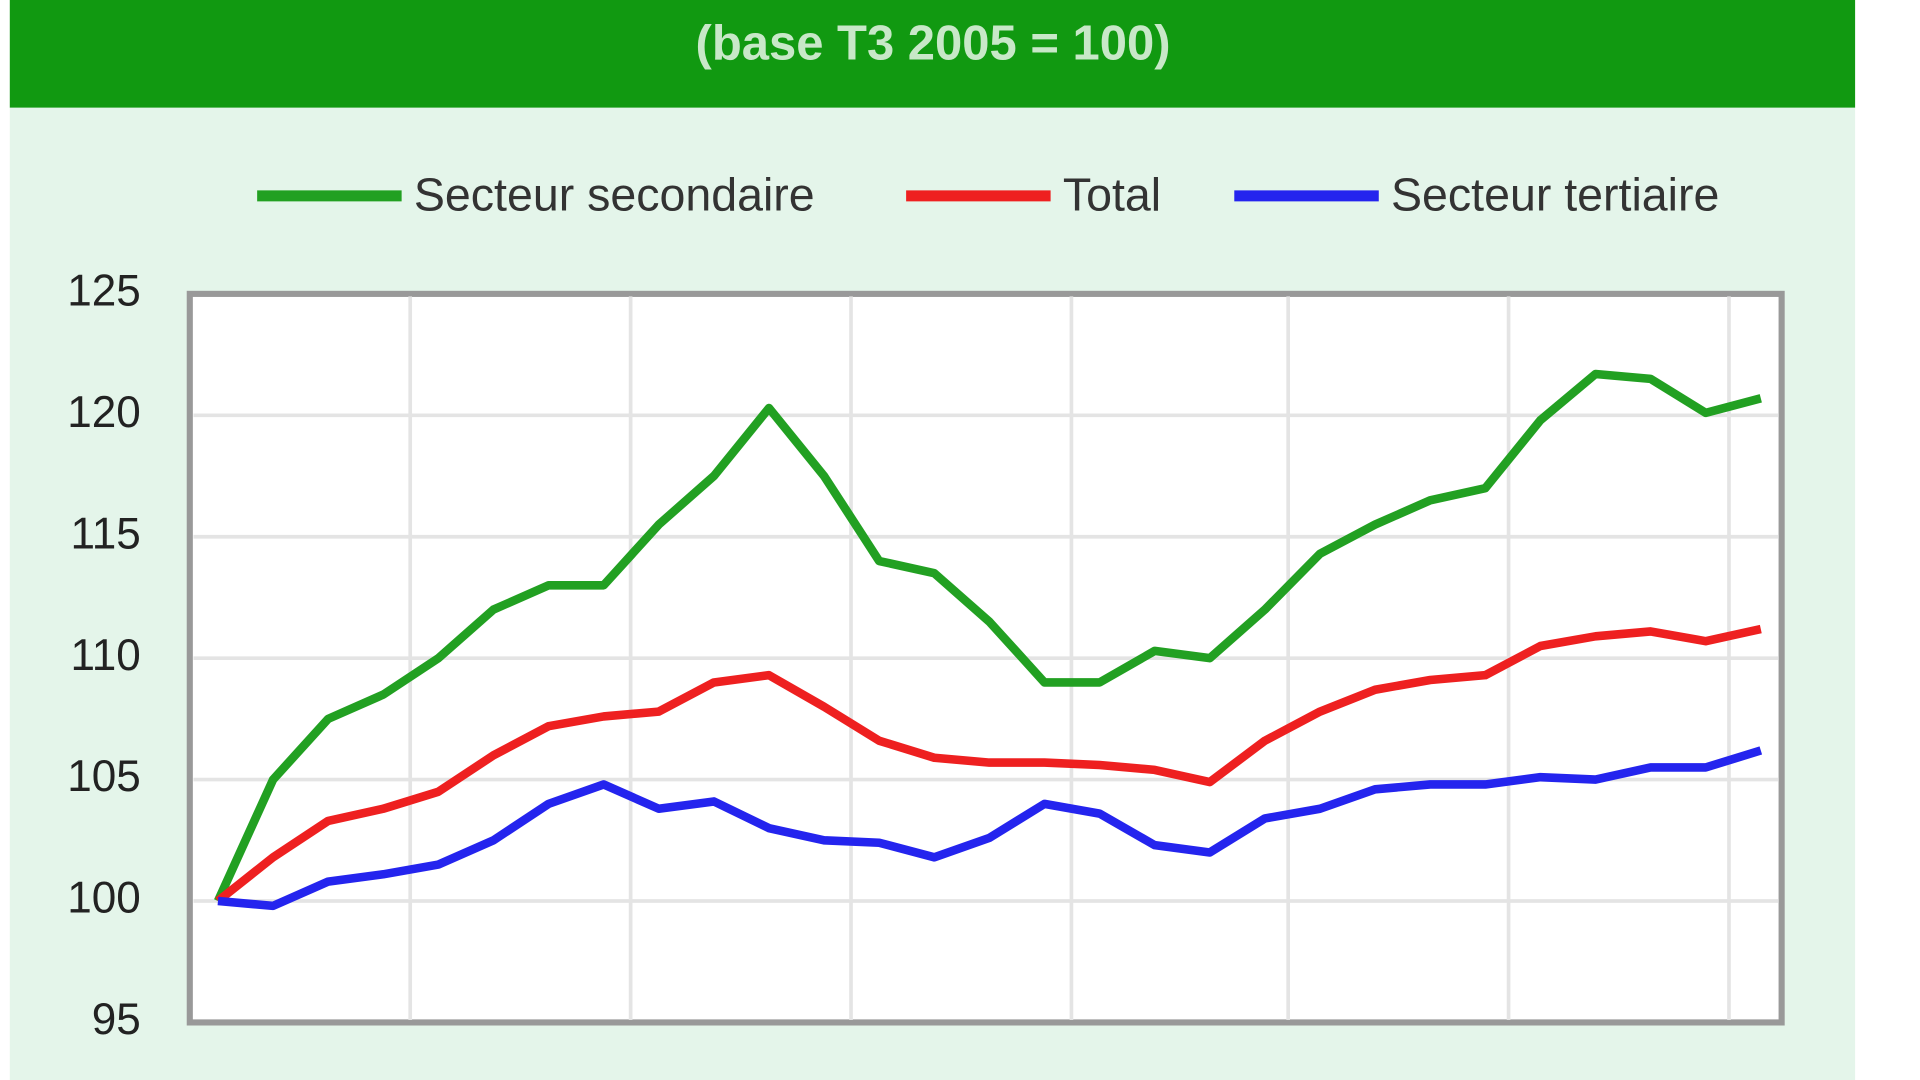 The height and width of the screenshot is (1080, 1920). I want to click on series-line, so click(990, 828).